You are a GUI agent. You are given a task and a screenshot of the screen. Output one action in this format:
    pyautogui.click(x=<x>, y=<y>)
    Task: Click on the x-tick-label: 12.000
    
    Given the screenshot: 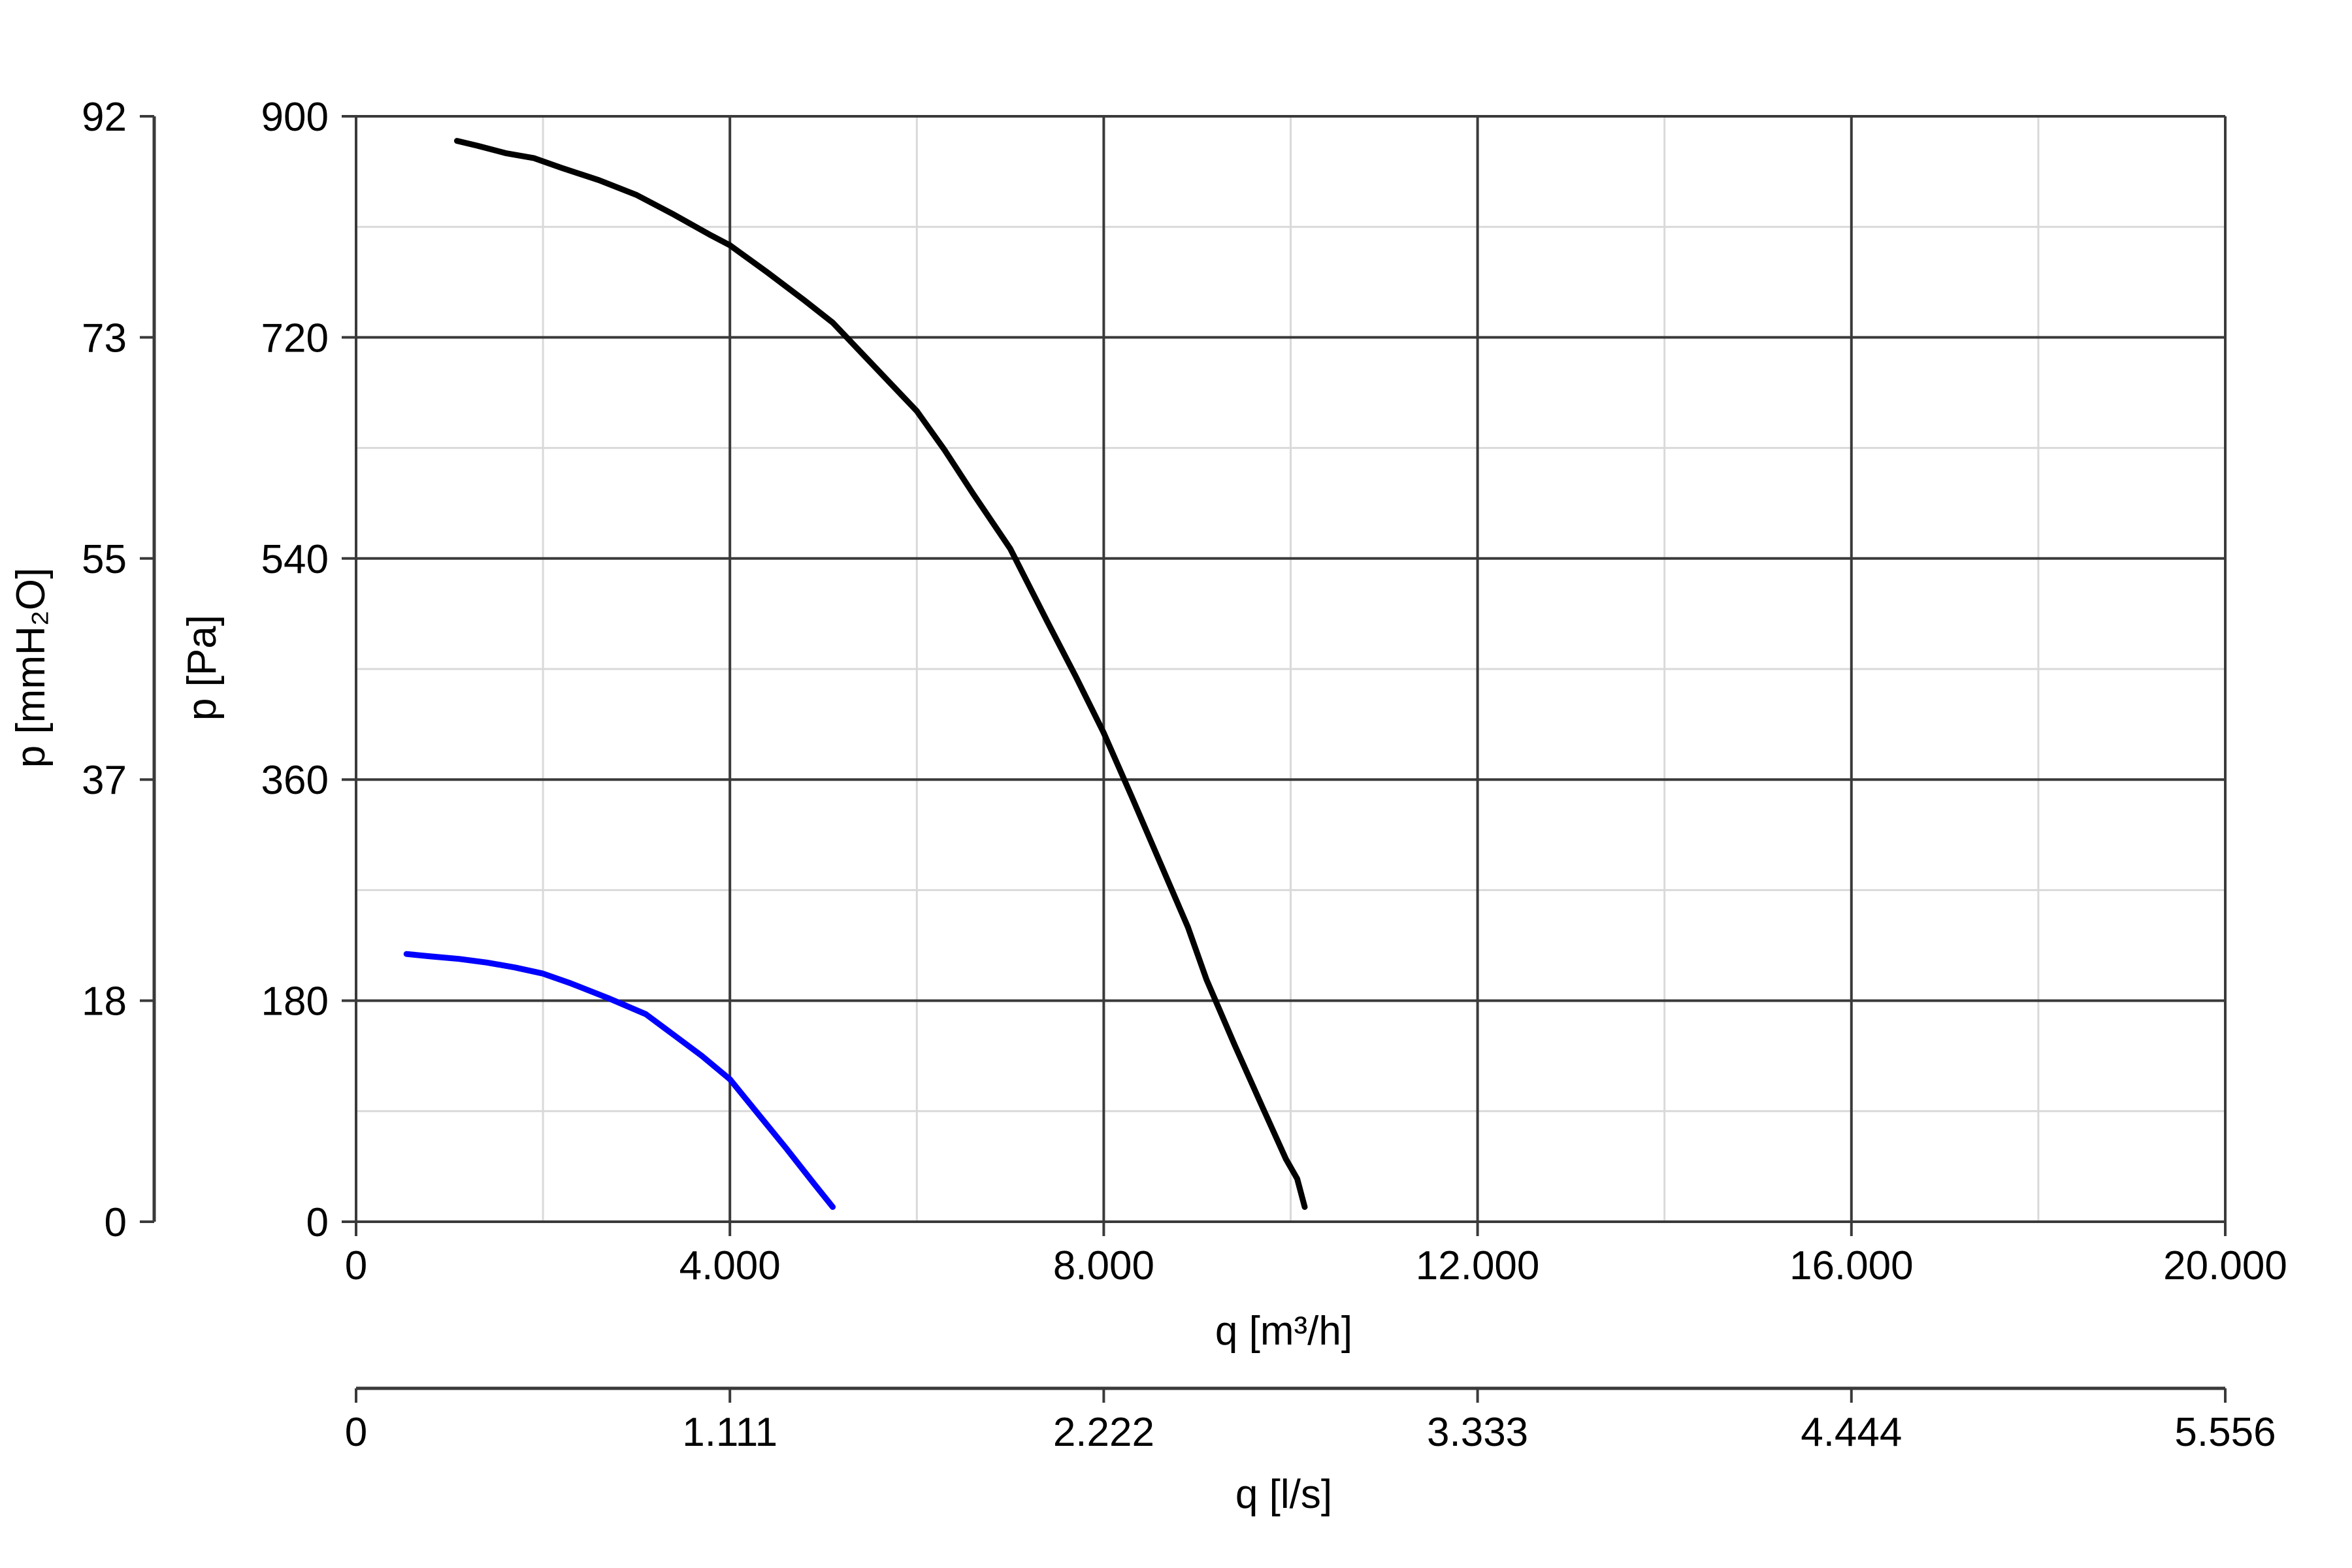 What is the action you would take?
    pyautogui.click(x=1478, y=1265)
    